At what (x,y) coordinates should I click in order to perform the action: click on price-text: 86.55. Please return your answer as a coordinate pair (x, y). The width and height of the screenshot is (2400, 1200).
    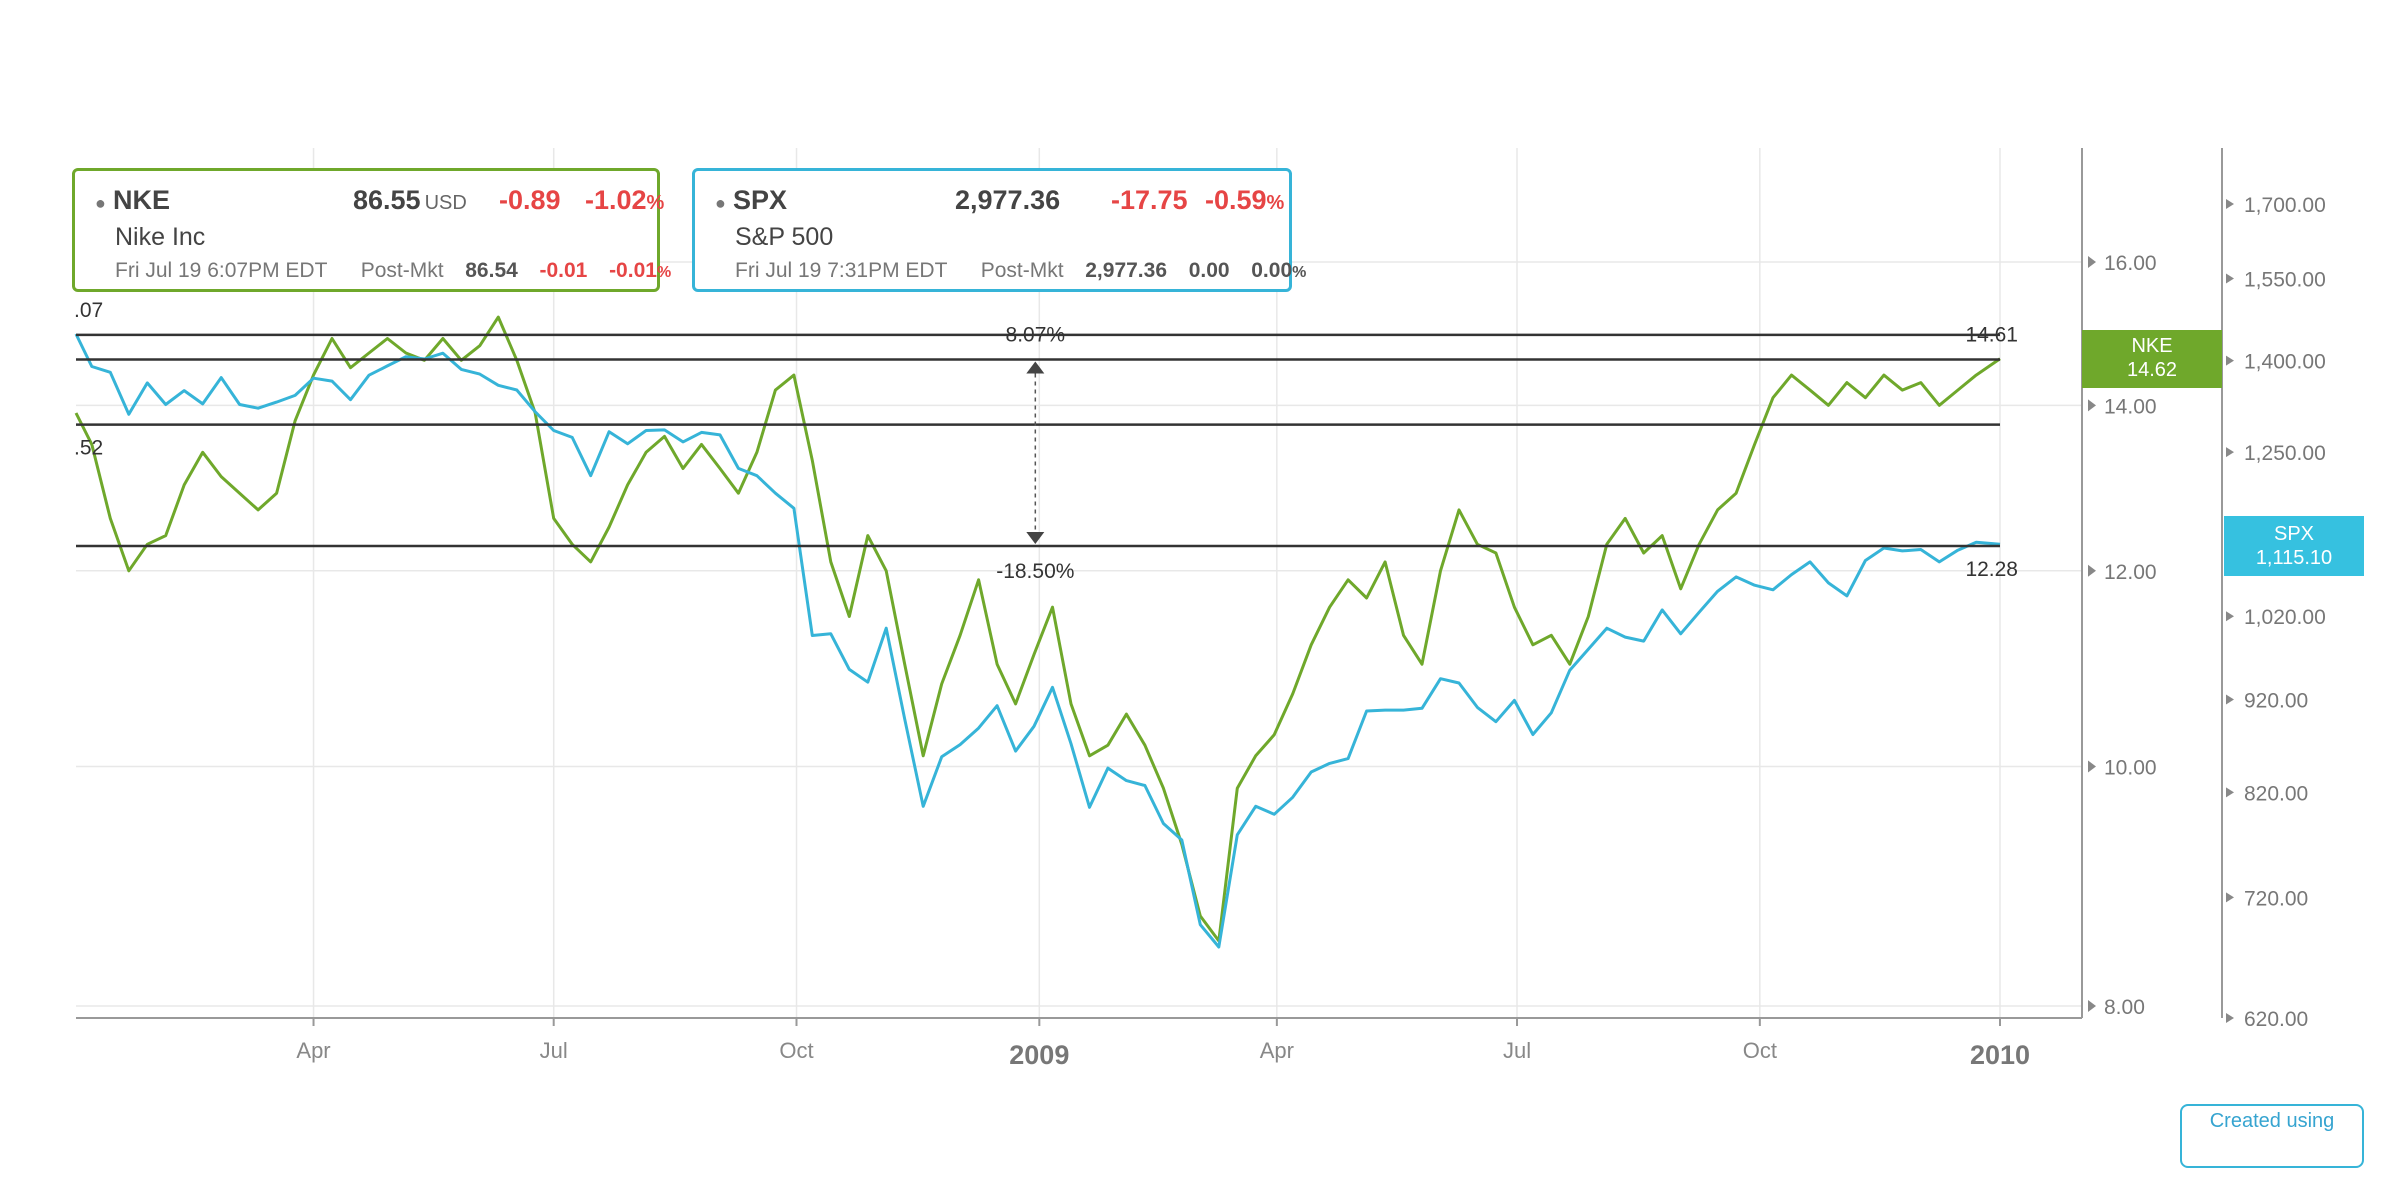
    Looking at the image, I should click on (387, 200).